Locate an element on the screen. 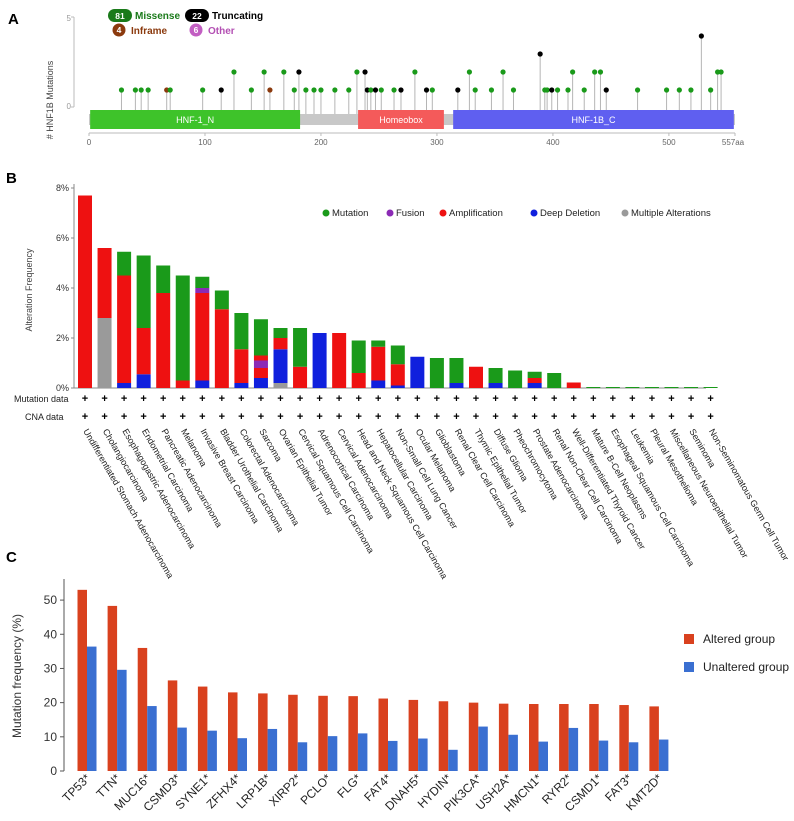 This screenshot has width=794, height=821. domain-hnf-1-n is located at coordinates (195, 119).